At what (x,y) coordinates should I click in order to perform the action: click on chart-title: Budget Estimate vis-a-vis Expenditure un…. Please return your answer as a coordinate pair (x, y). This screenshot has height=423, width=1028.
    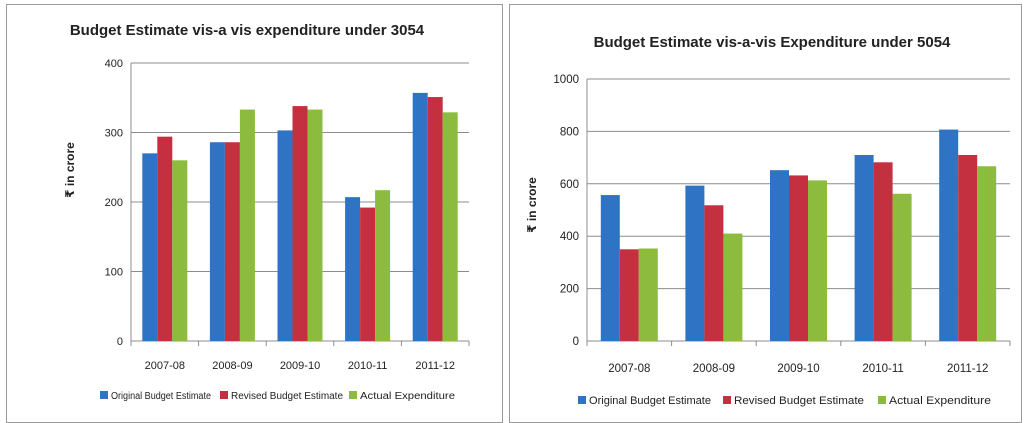
    Looking at the image, I should click on (772, 42).